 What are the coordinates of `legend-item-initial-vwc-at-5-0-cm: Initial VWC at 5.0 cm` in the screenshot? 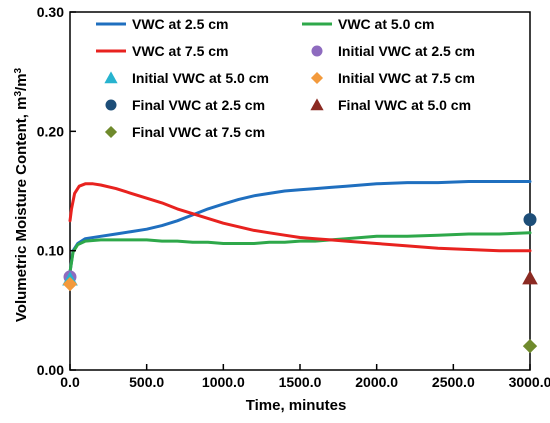 It's located at (186, 78).